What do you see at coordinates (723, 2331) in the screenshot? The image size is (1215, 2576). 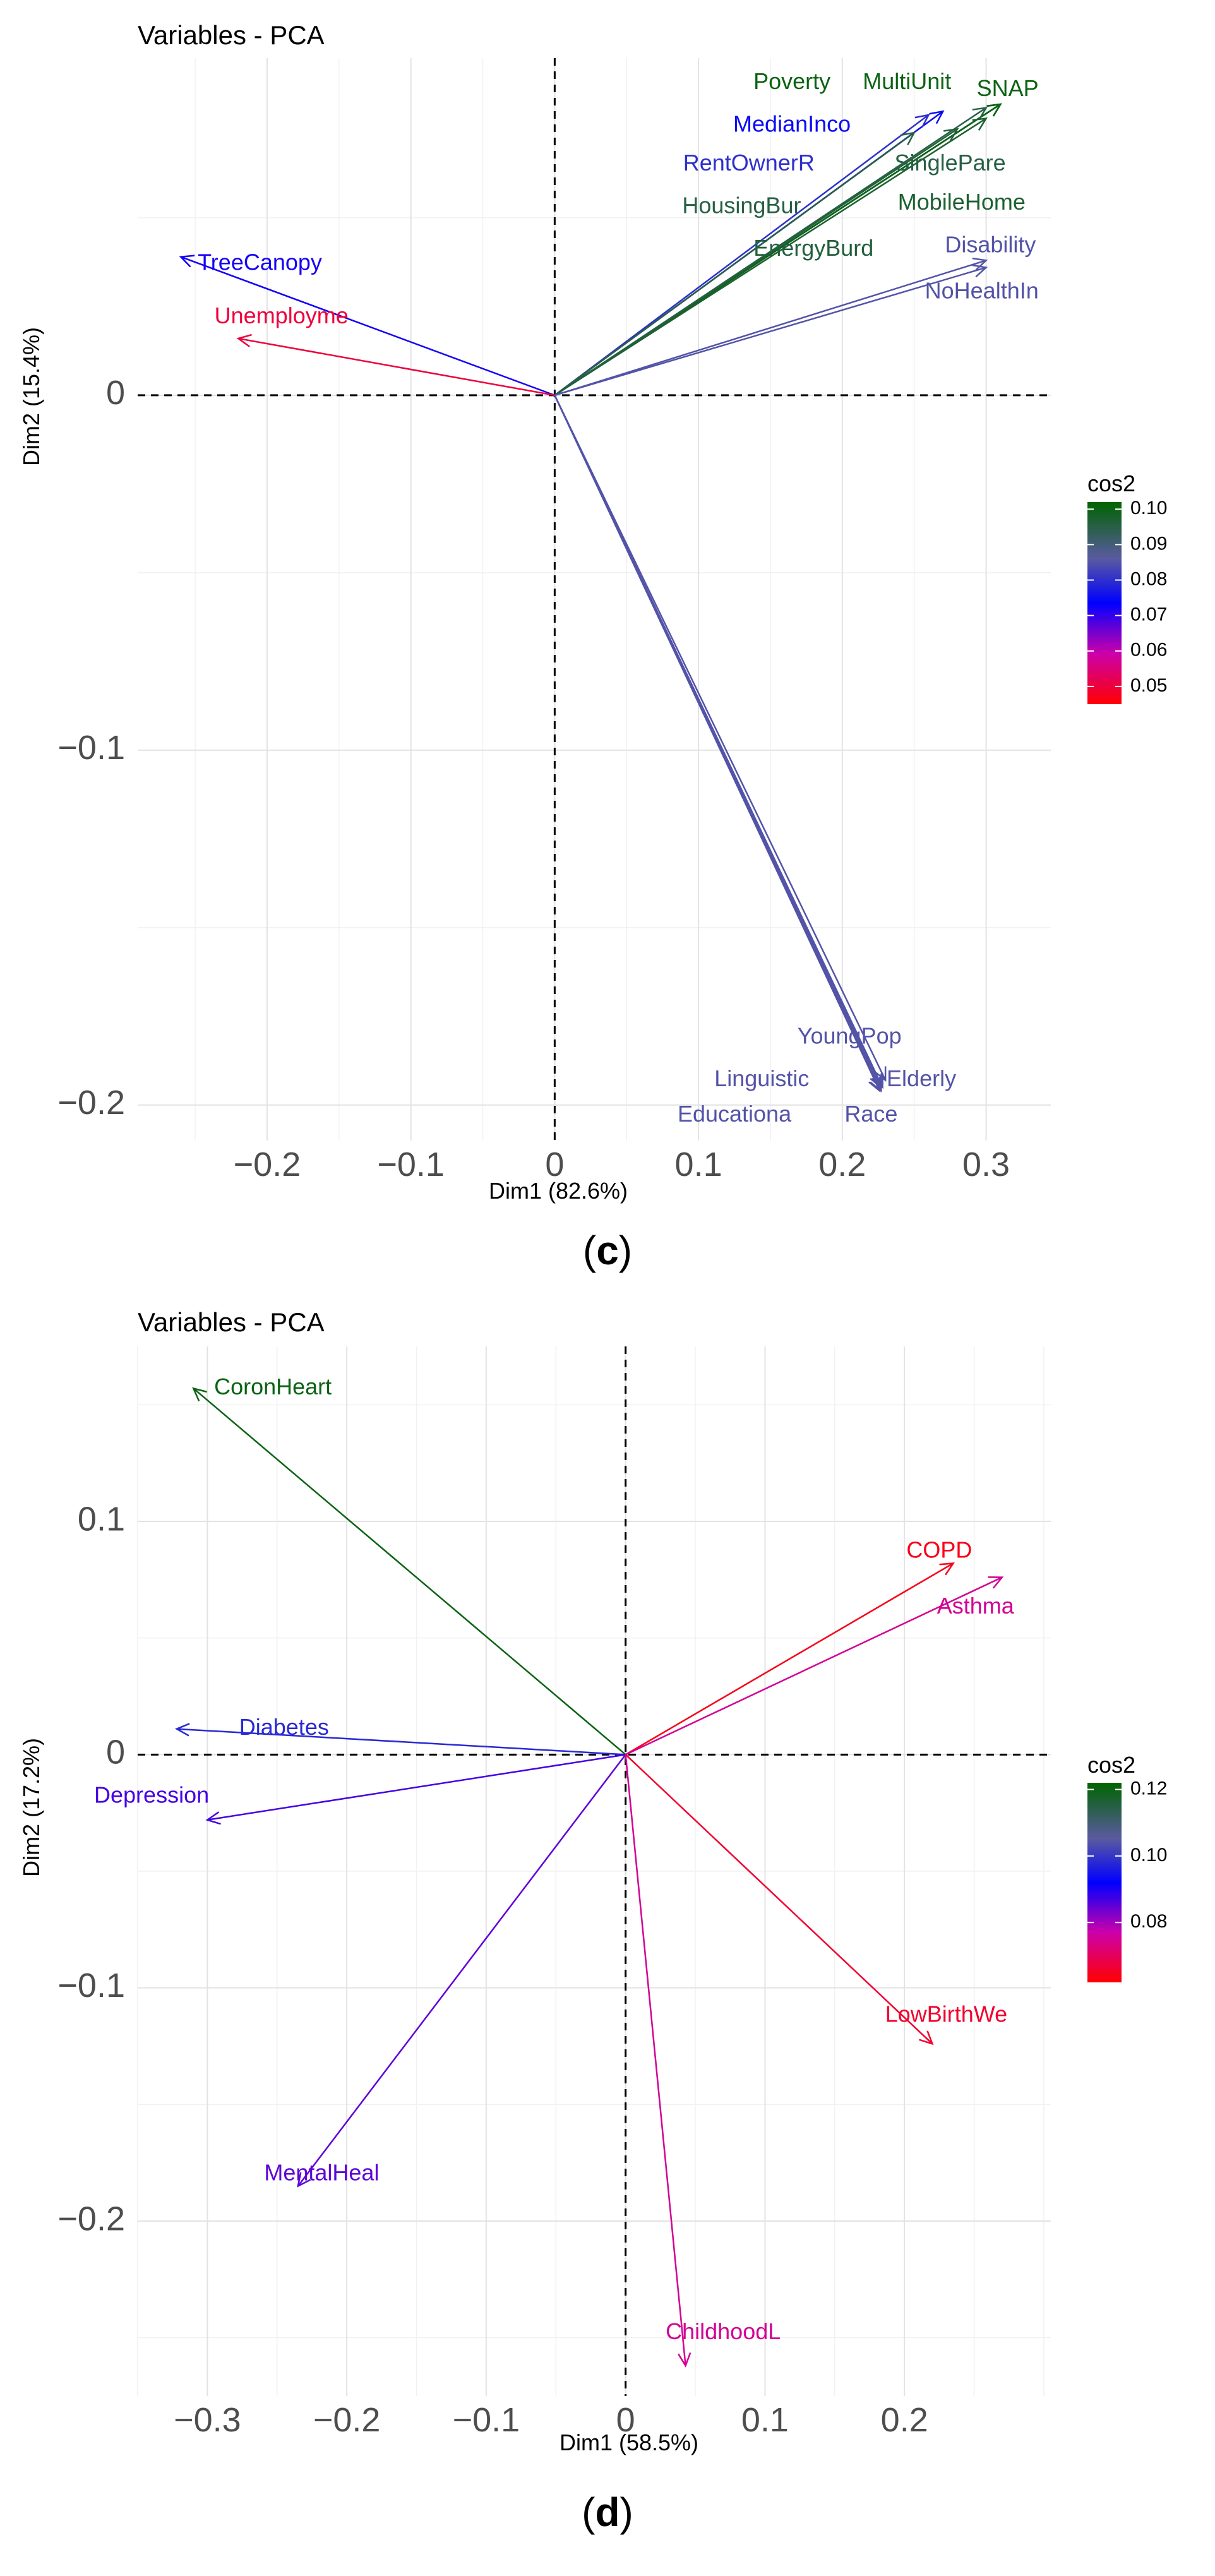 I see `label-ChildhoodL: ChildhoodL` at bounding box center [723, 2331].